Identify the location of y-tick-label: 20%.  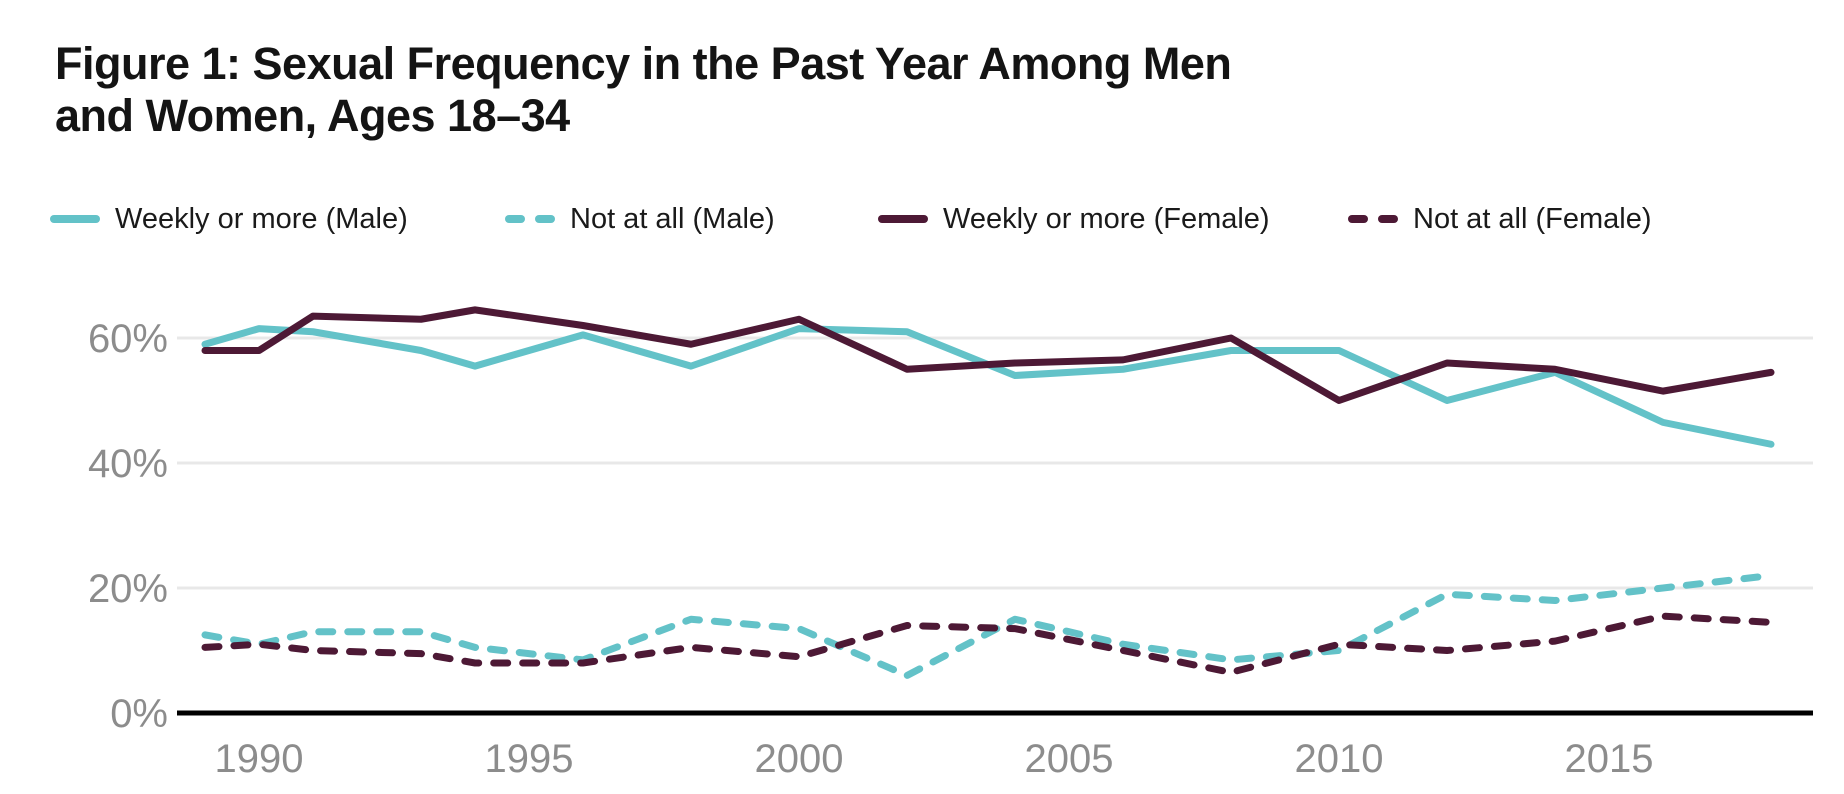
(128, 589).